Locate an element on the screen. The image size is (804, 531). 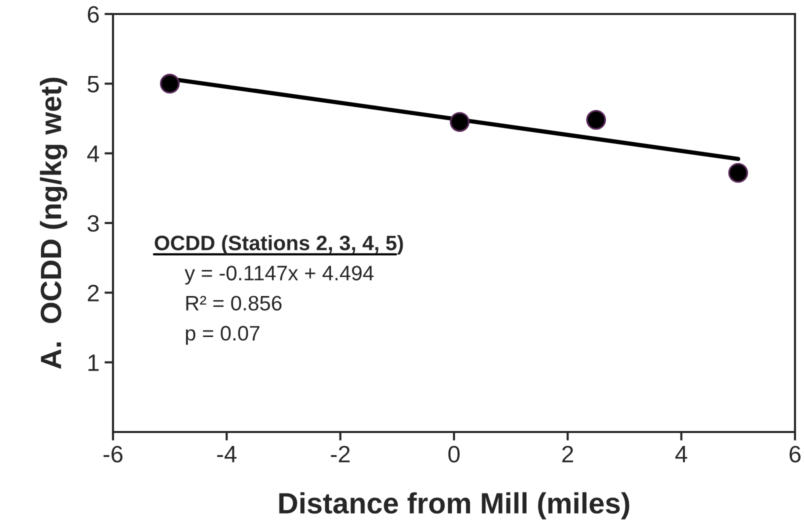
y-axis-title: A. OCDD (ng/kg wet) is located at coordinates (54, 223).